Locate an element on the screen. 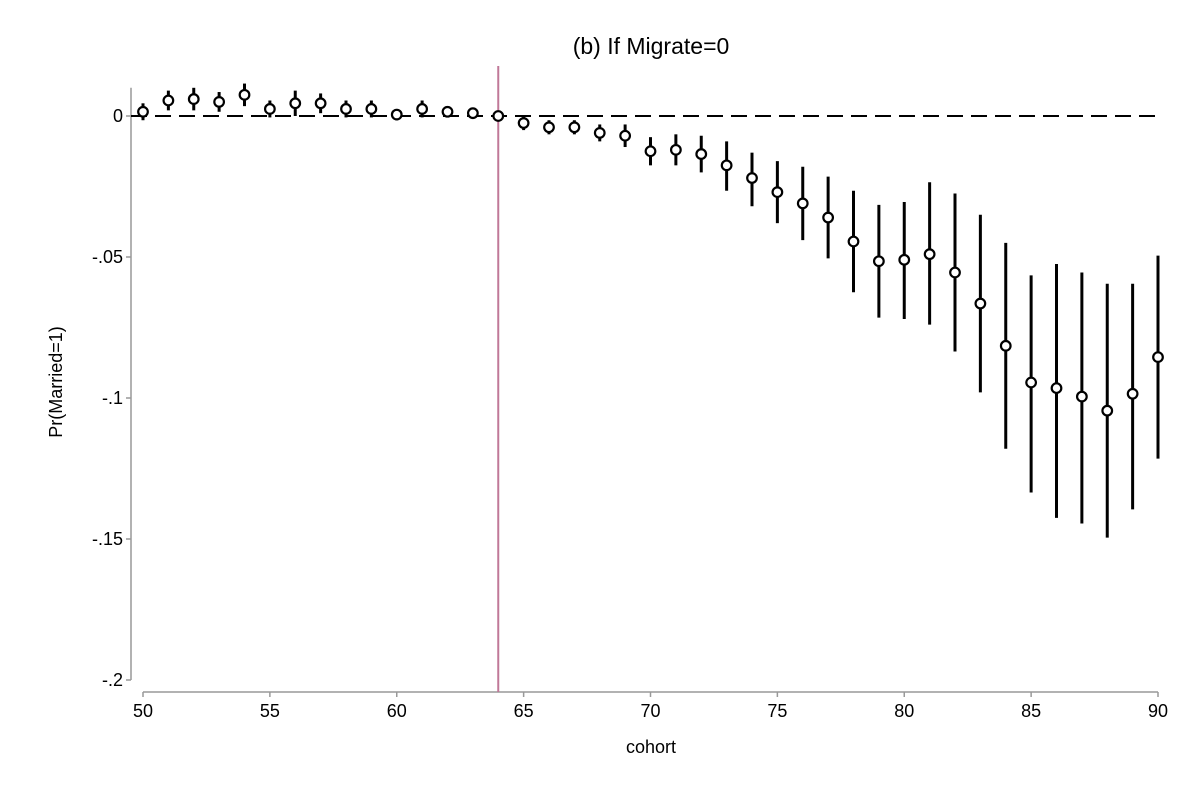  x-tick-label: 75 is located at coordinates (777, 711).